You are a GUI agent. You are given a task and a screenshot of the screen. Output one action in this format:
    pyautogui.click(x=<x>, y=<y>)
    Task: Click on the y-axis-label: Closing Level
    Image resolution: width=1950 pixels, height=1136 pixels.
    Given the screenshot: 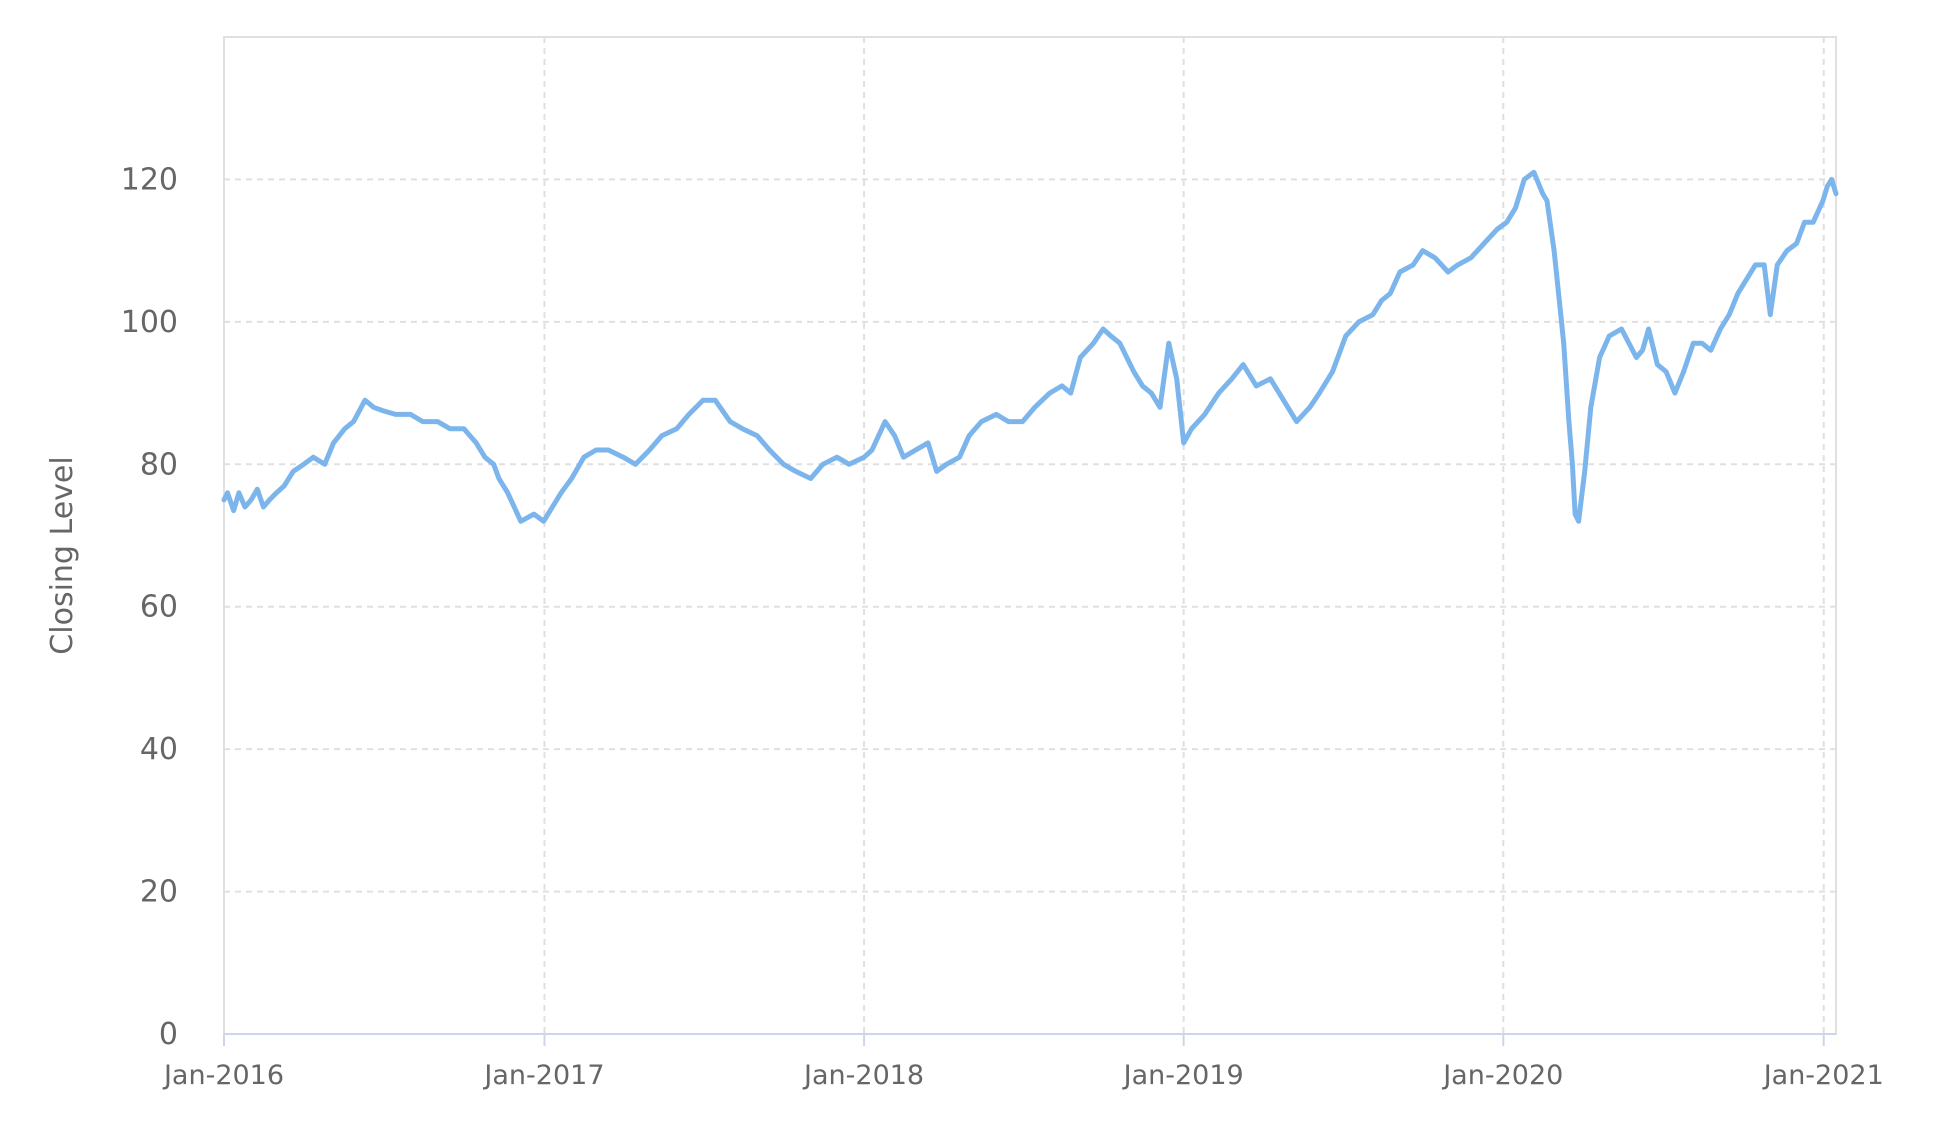 What is the action you would take?
    pyautogui.click(x=62, y=555)
    